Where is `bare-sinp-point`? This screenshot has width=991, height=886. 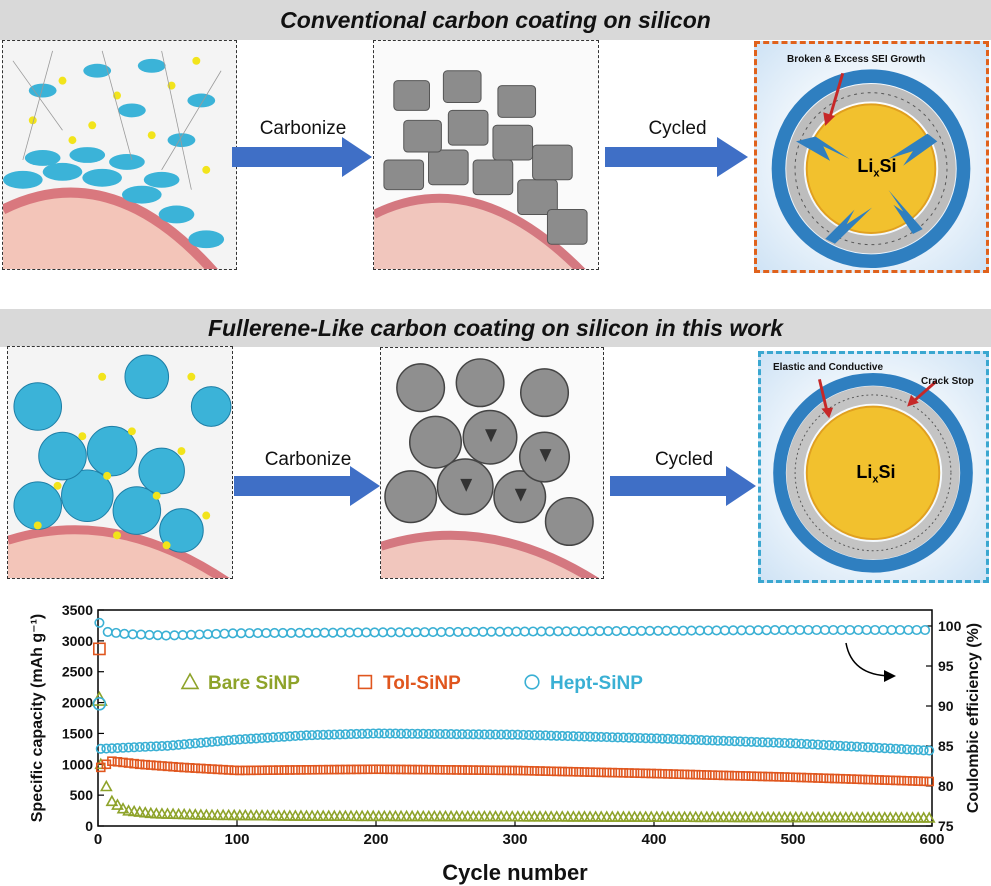 bare-sinp-point is located at coordinates (106, 785).